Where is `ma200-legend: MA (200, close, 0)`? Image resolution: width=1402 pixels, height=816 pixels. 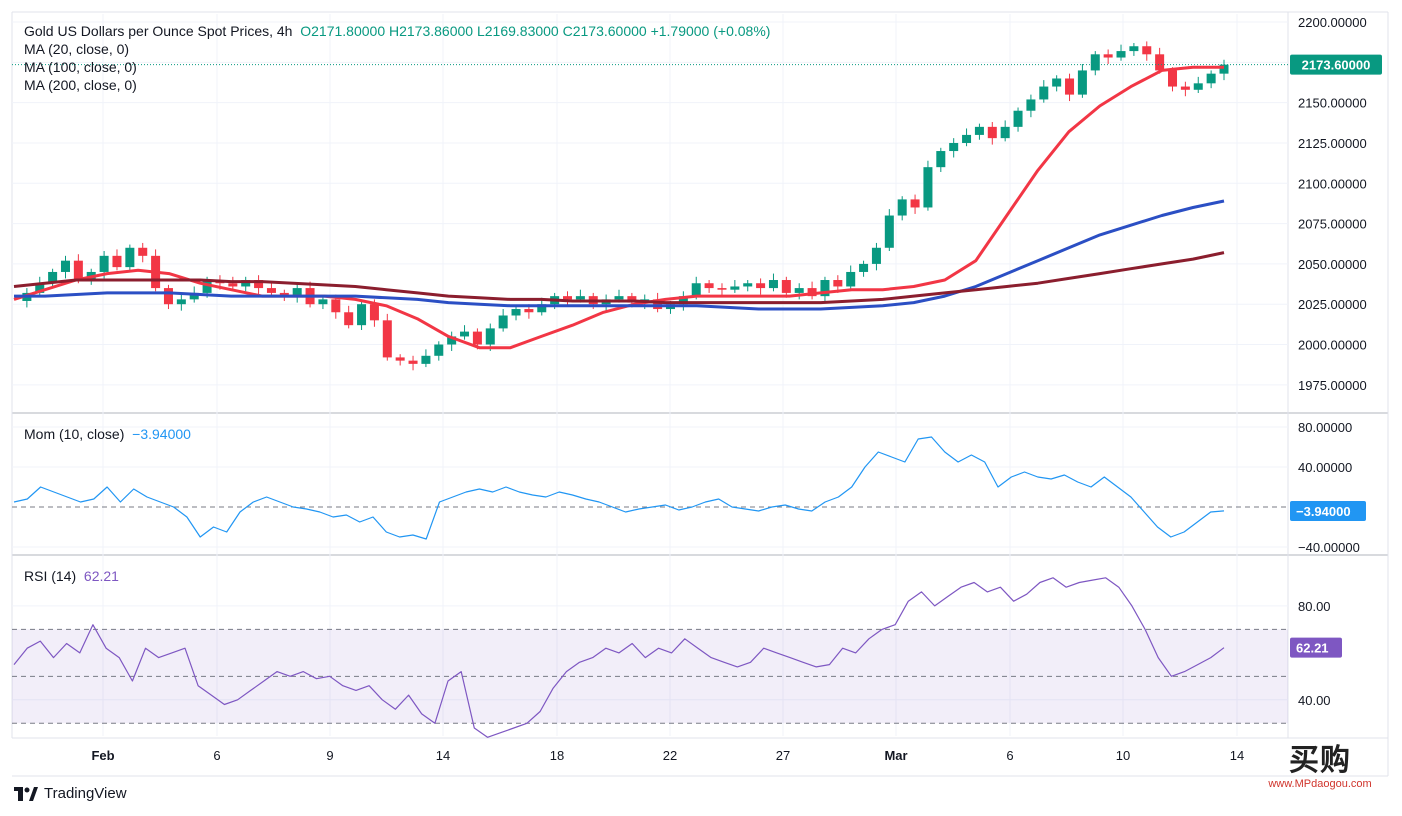 ma200-legend: MA (200, close, 0) is located at coordinates (80, 85).